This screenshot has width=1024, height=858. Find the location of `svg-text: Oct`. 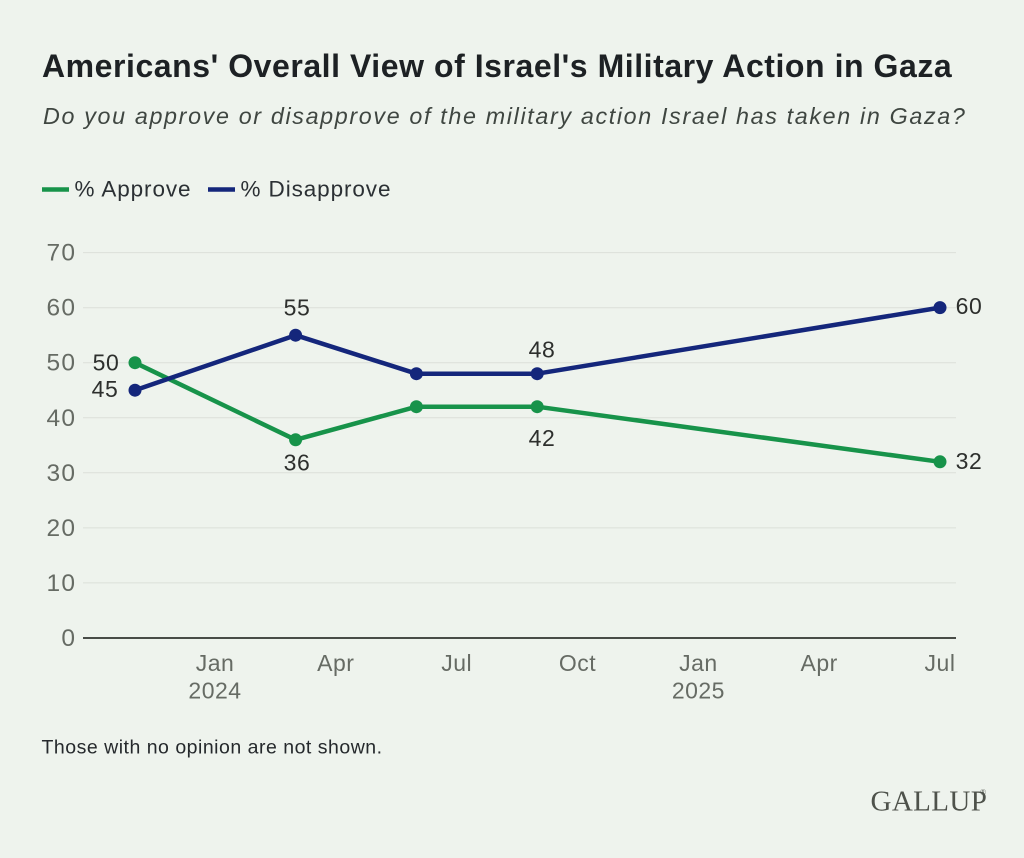

svg-text: Oct is located at coordinates (577, 663).